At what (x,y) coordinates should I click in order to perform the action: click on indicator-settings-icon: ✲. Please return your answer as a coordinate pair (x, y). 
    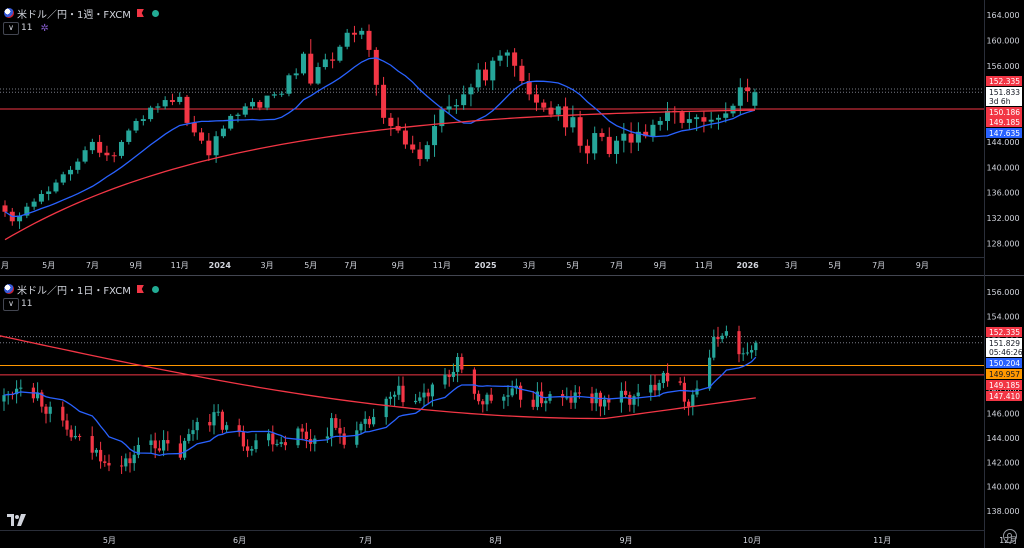
    Looking at the image, I should click on (44, 28).